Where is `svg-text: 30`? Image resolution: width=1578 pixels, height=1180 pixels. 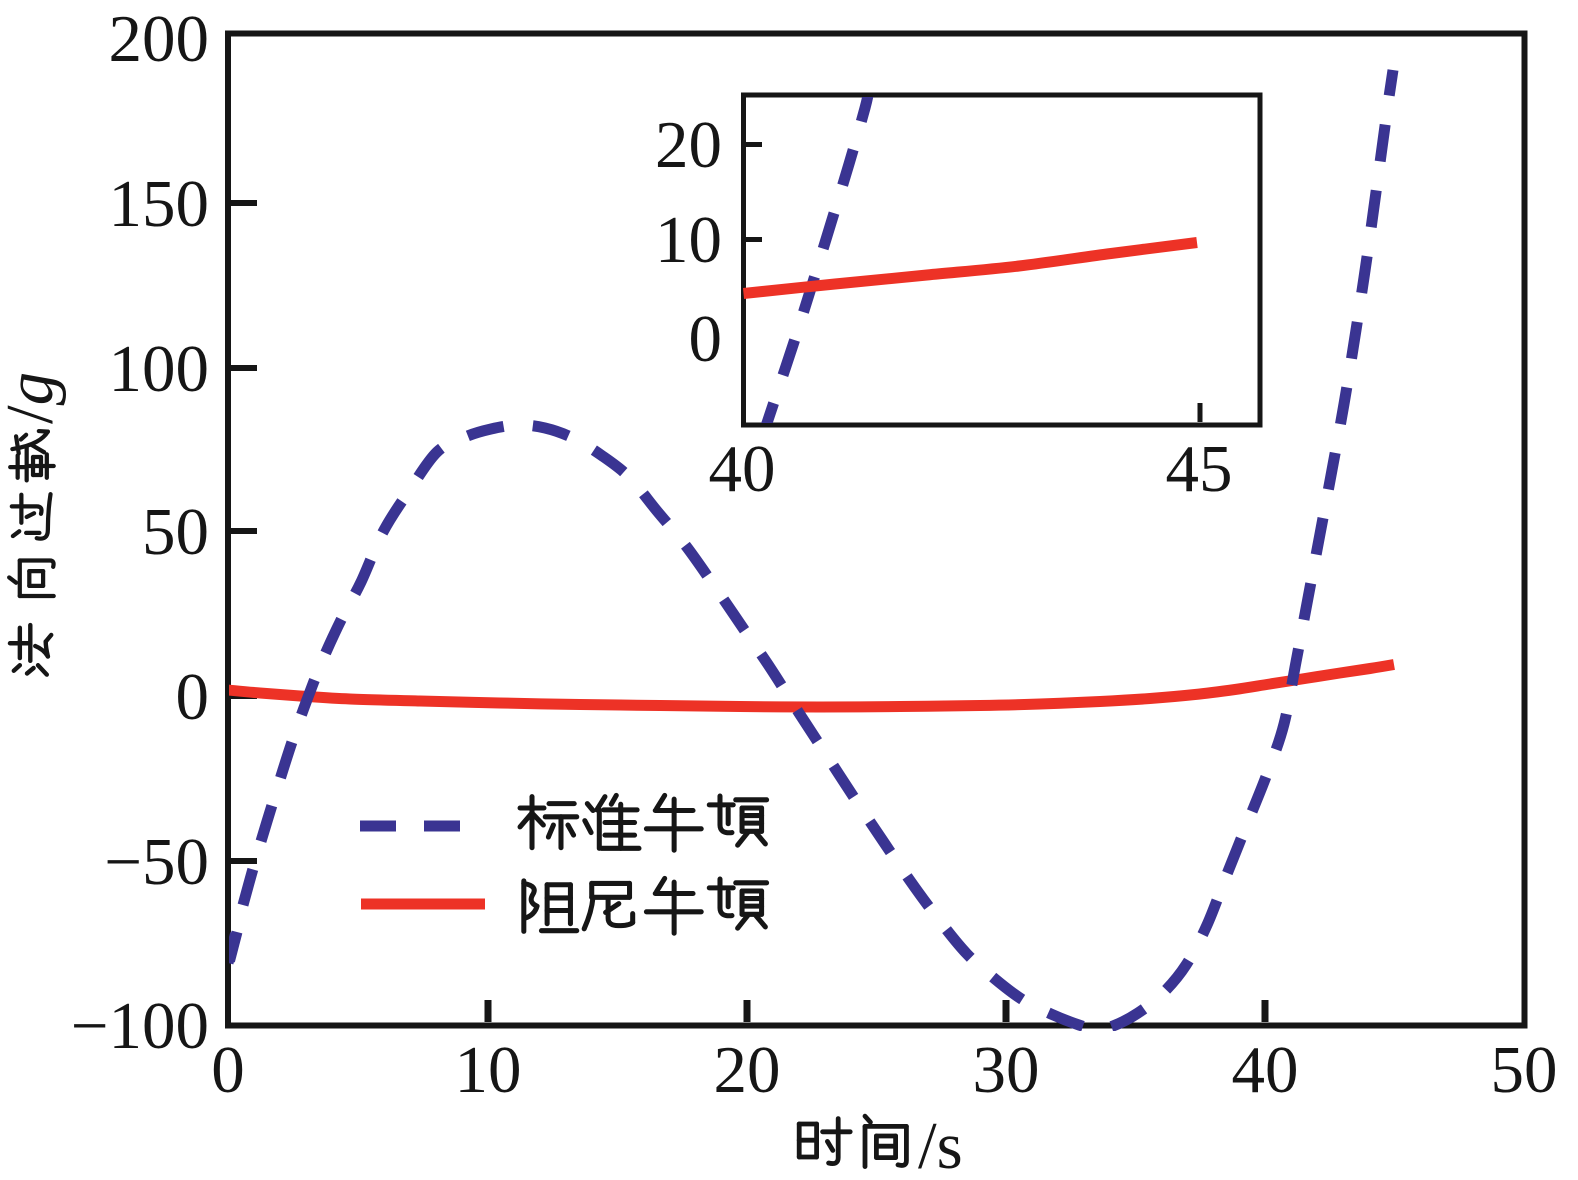 svg-text: 30 is located at coordinates (1006, 1070).